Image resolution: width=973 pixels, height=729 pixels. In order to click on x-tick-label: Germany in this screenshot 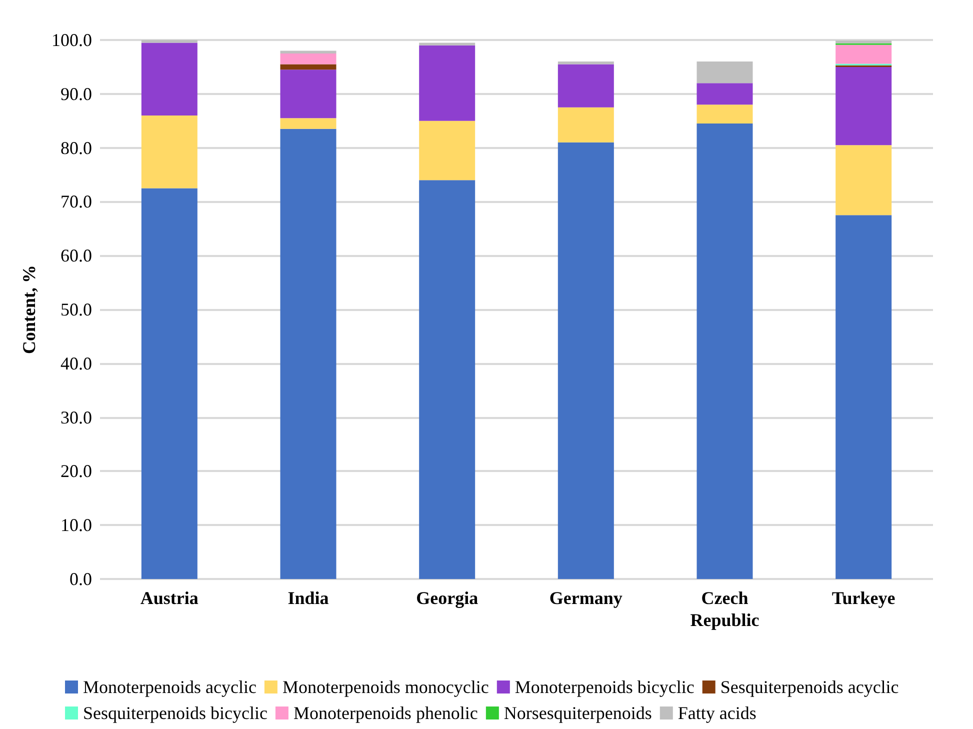, I will do `click(585, 598)`.